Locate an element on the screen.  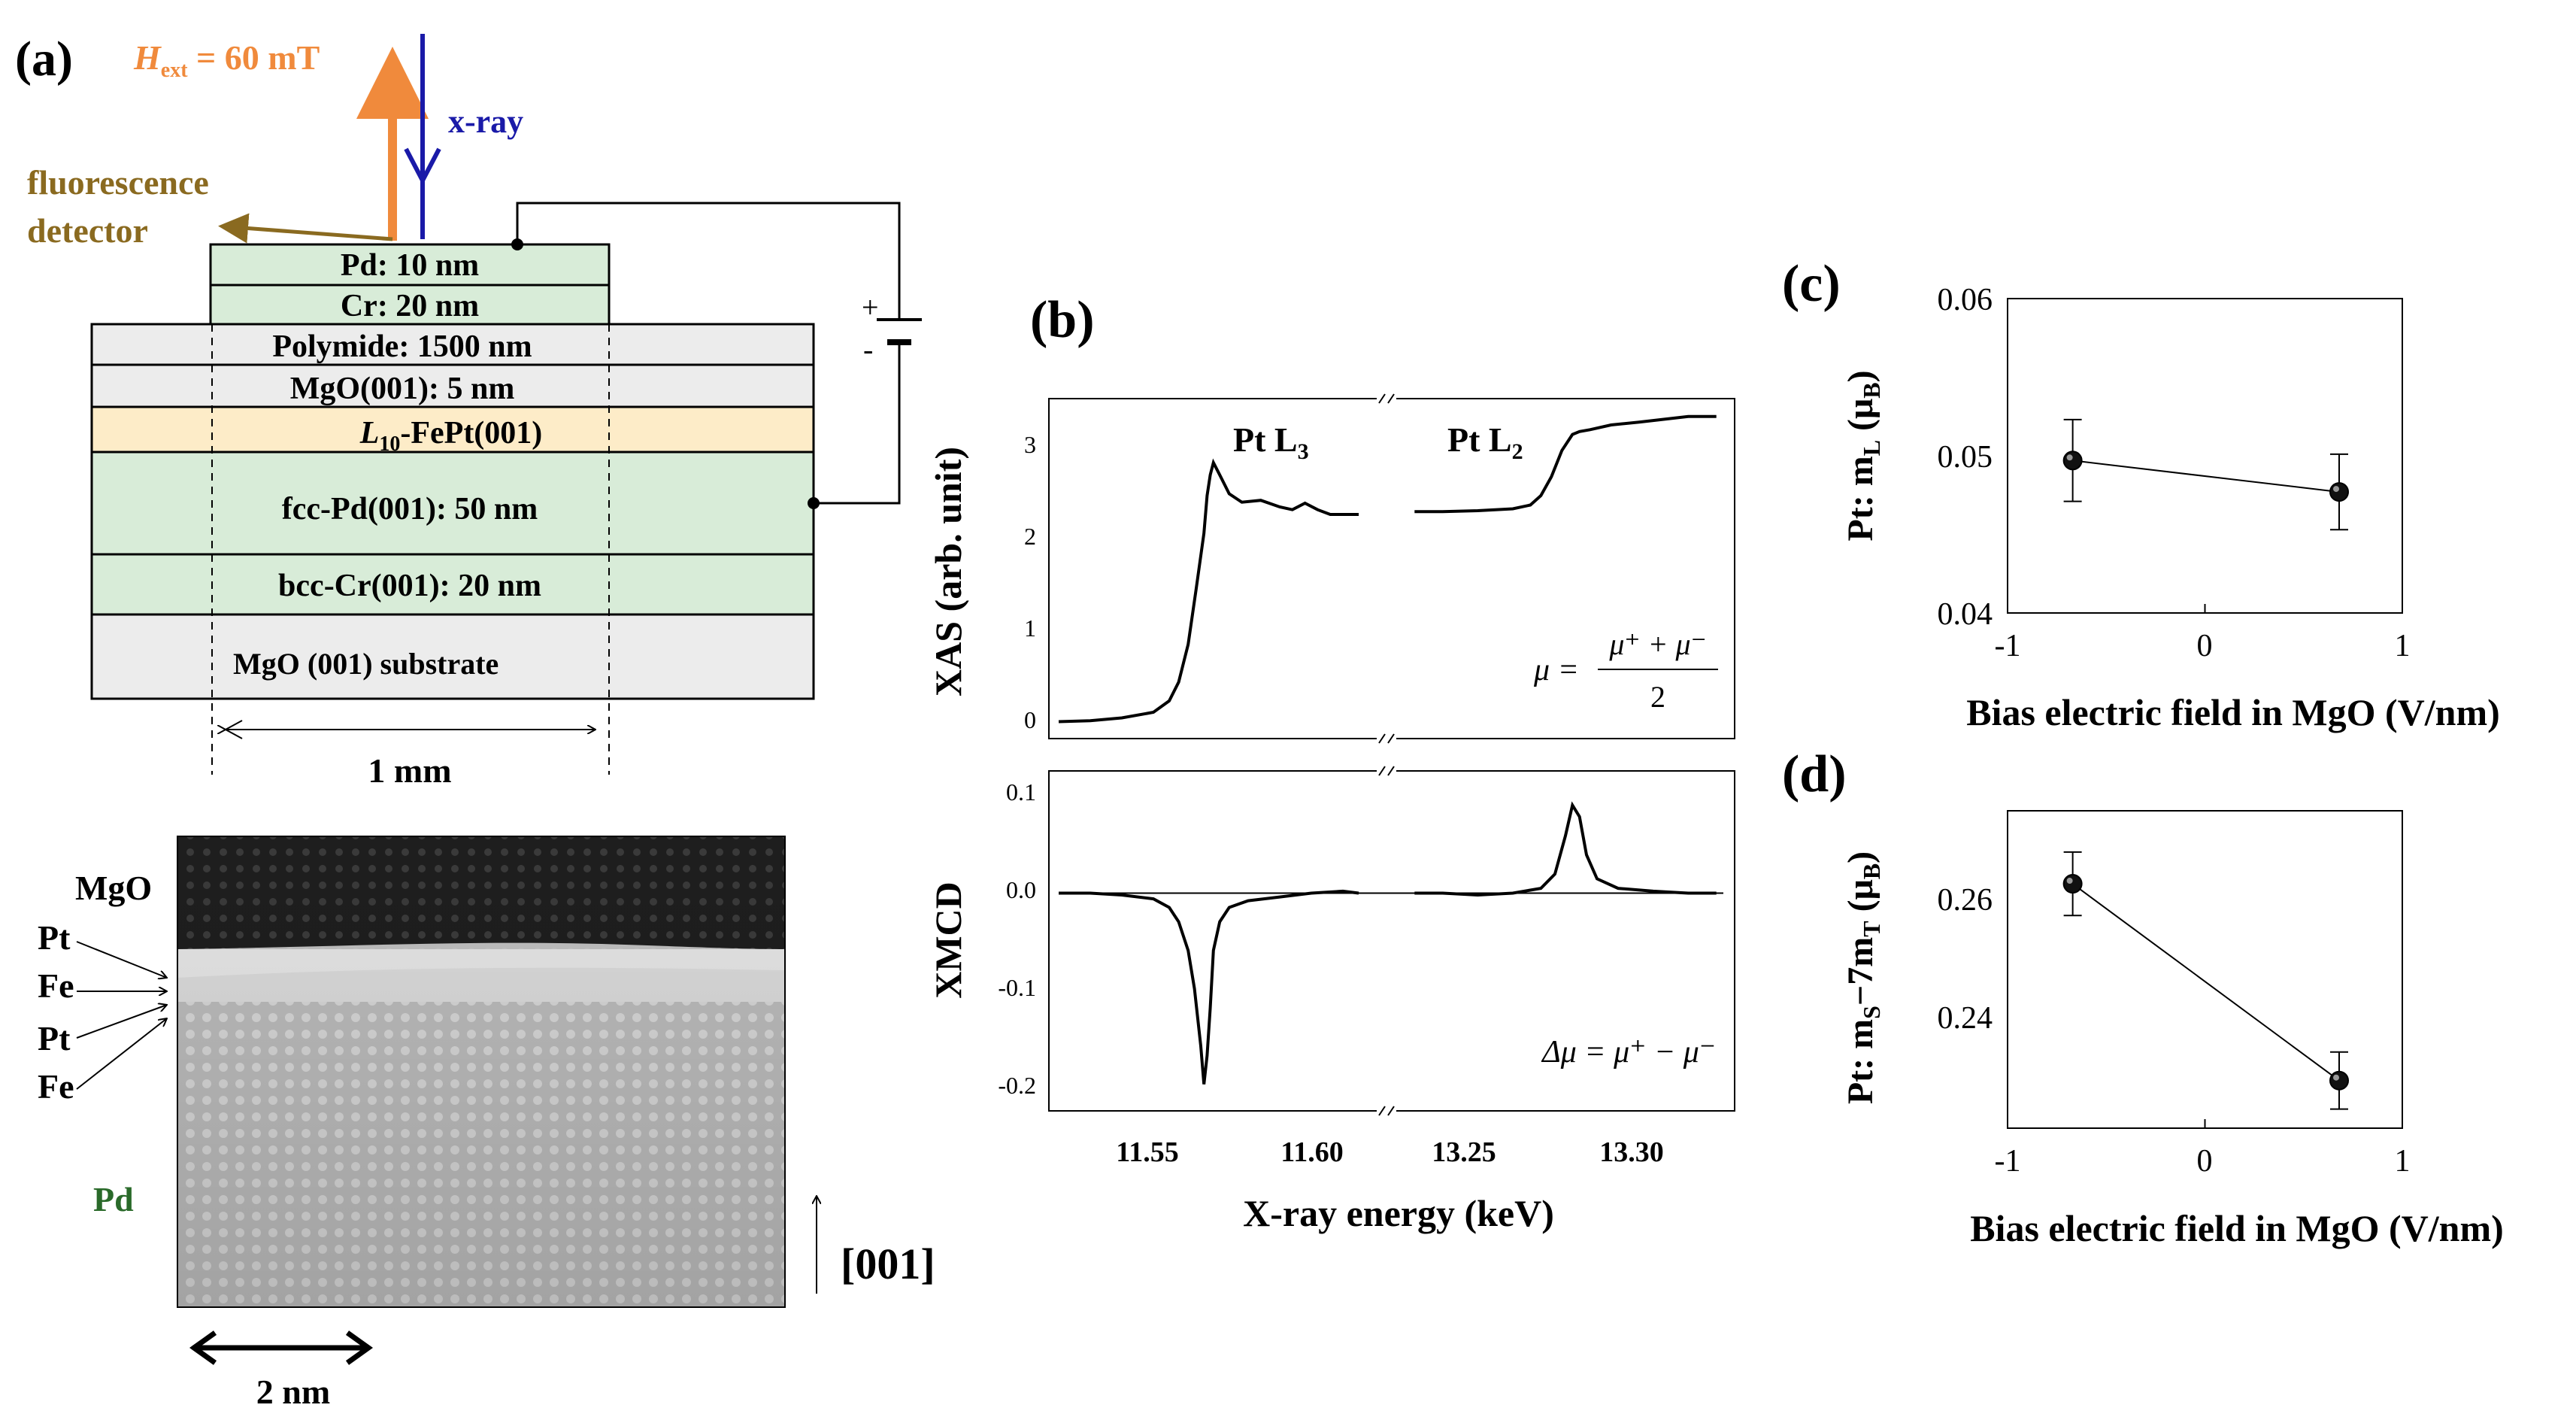
layer-polymide-label: Polymide: 1500 nm is located at coordinates (402, 346).